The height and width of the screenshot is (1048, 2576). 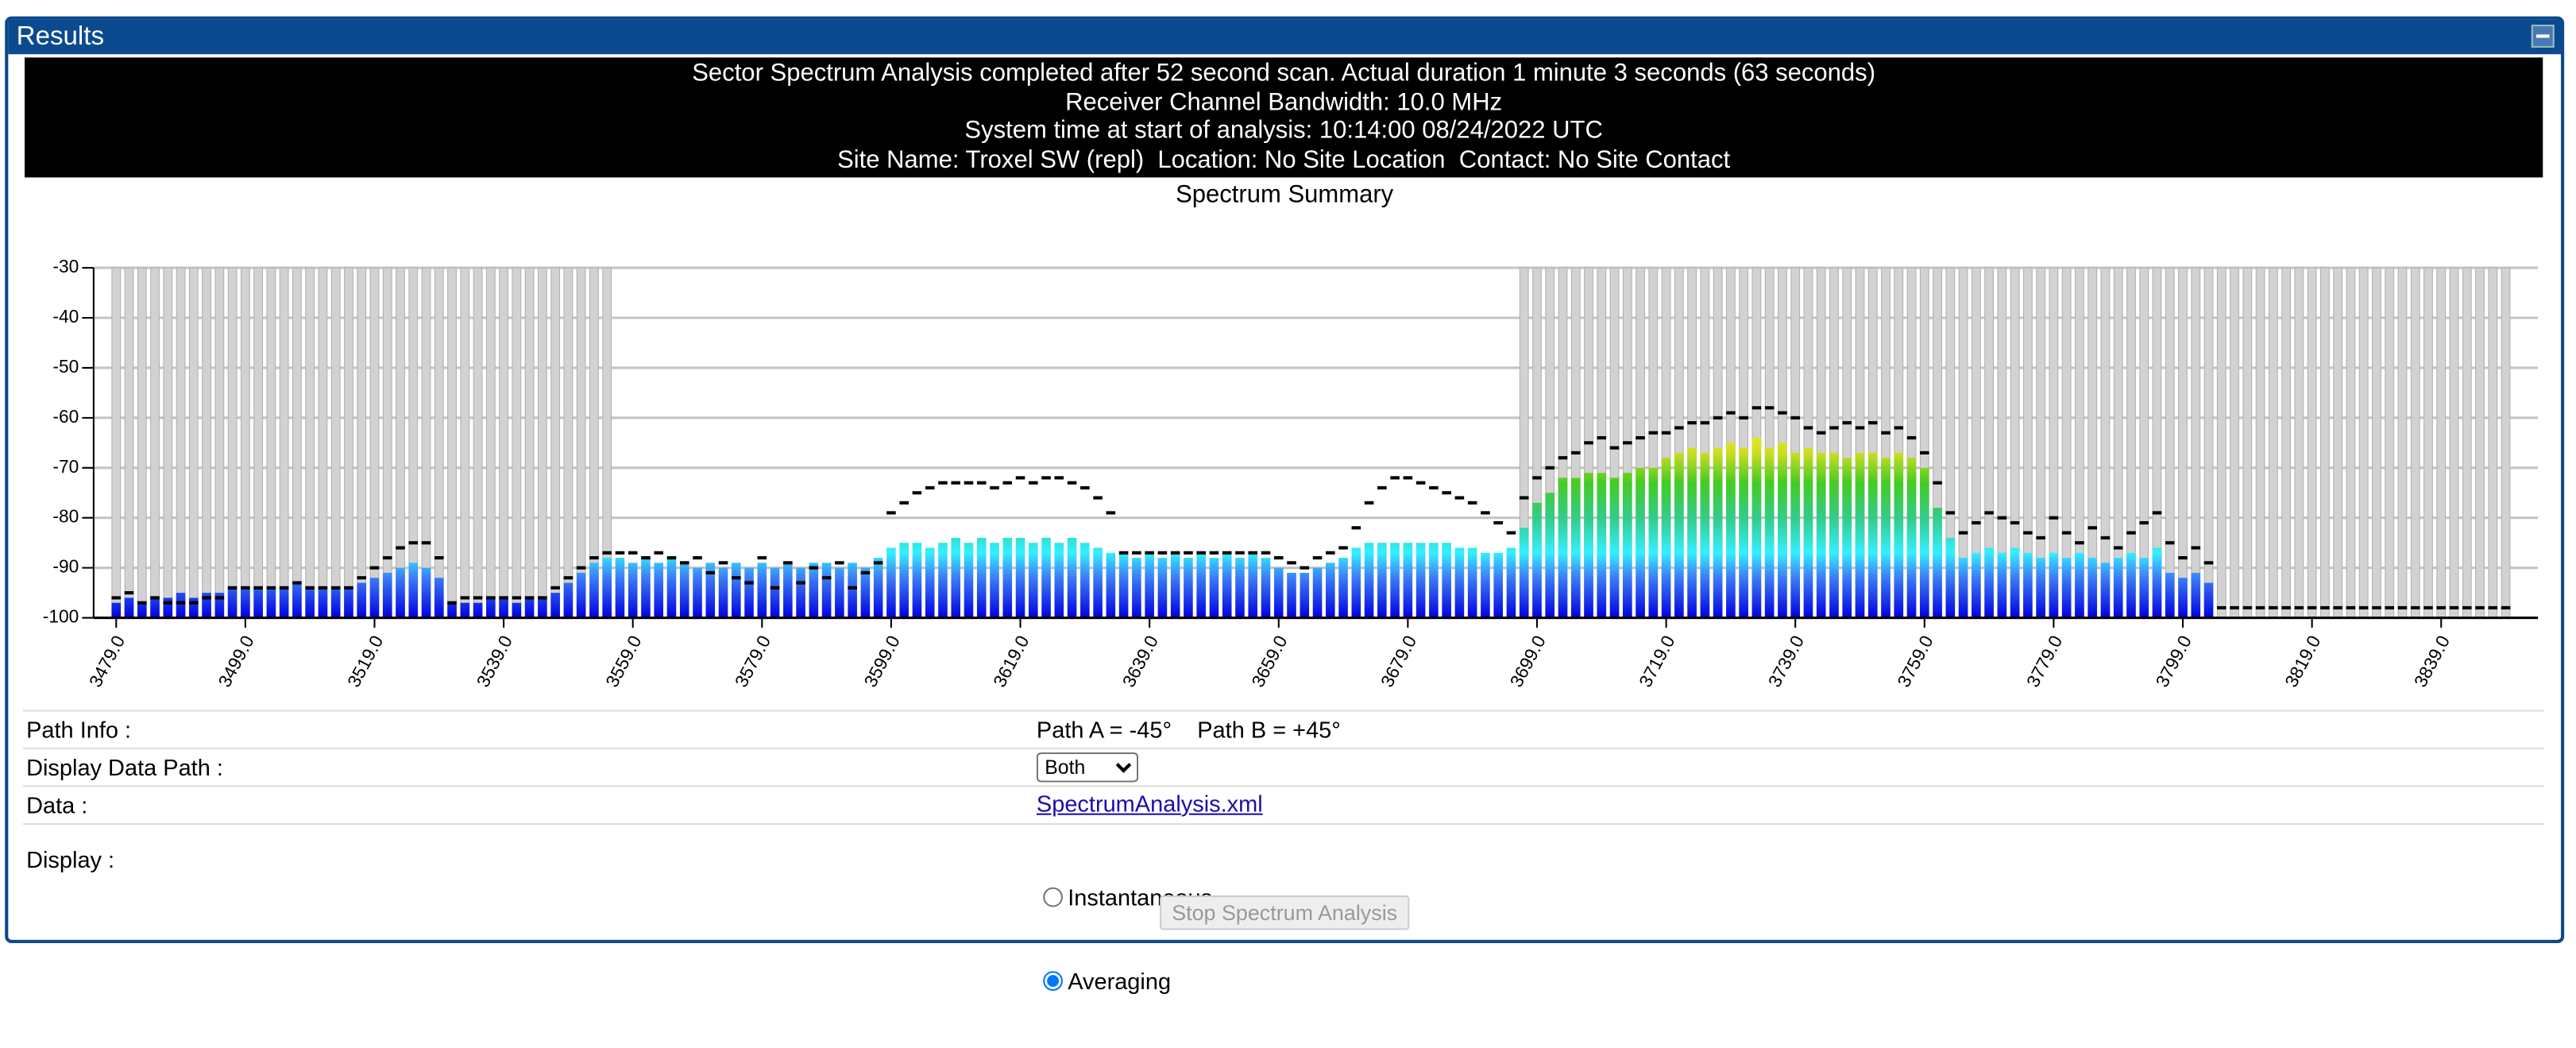 I want to click on x-tick-label: 3559.0, so click(x=623, y=661).